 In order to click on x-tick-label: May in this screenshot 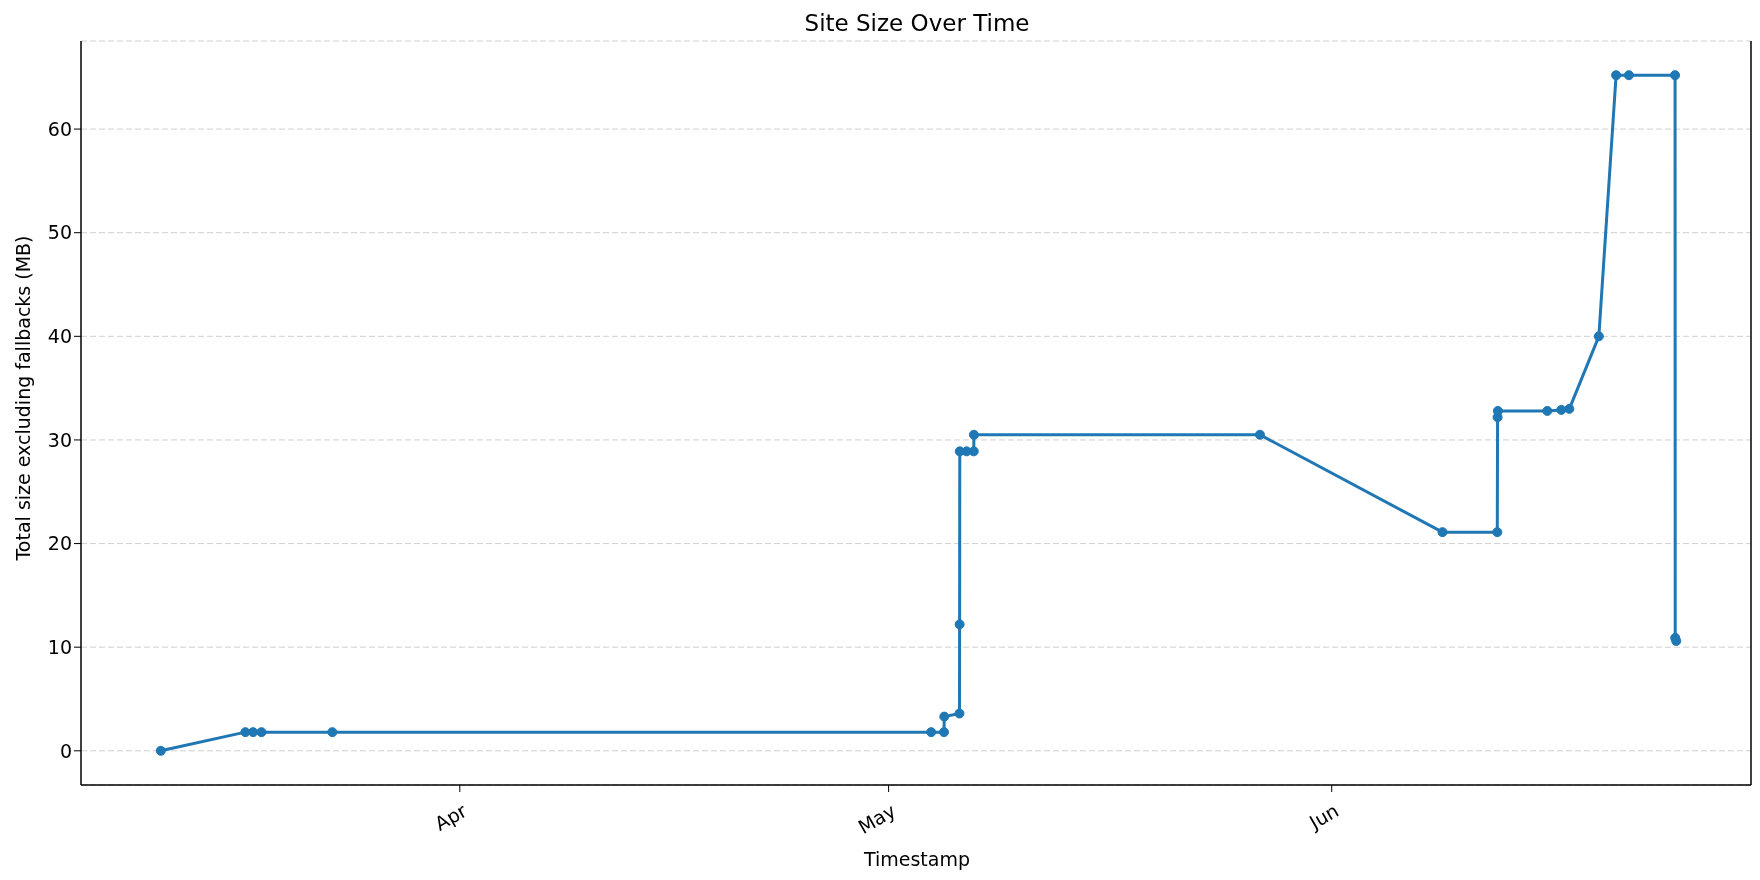, I will do `click(877, 818)`.